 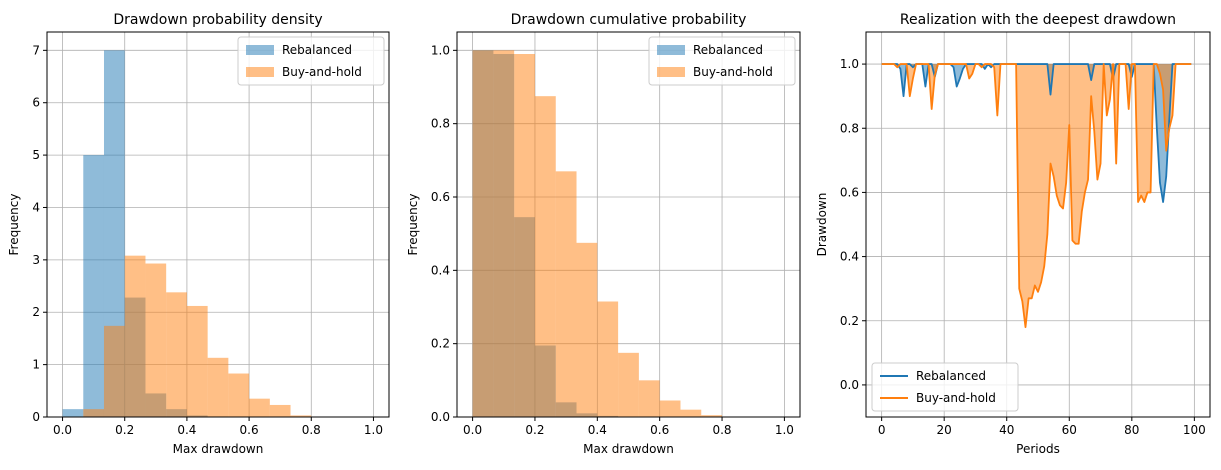 What do you see at coordinates (1131, 430) in the screenshot?
I see `x-tick-label: 80` at bounding box center [1131, 430].